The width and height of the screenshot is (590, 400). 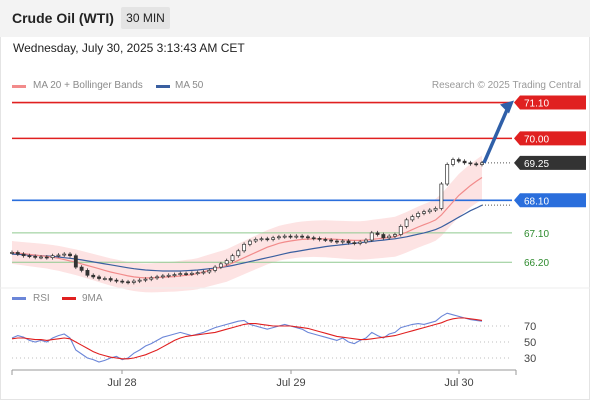 What do you see at coordinates (536, 139) in the screenshot?
I see `level-label-70.00: 70.00` at bounding box center [536, 139].